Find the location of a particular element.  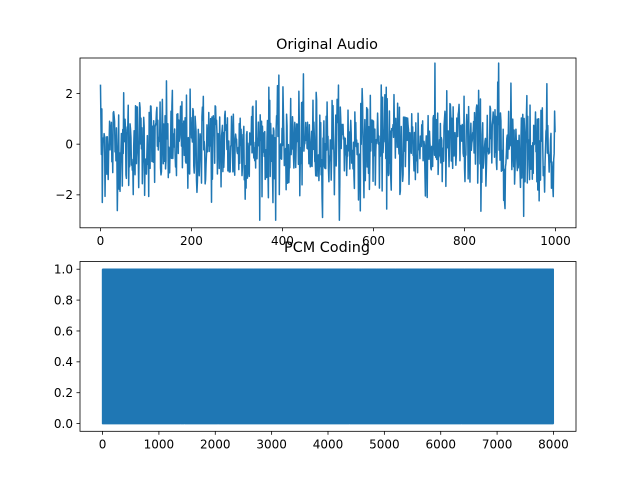

pcm-coding-x-tick-label: 3000 is located at coordinates (271, 444).